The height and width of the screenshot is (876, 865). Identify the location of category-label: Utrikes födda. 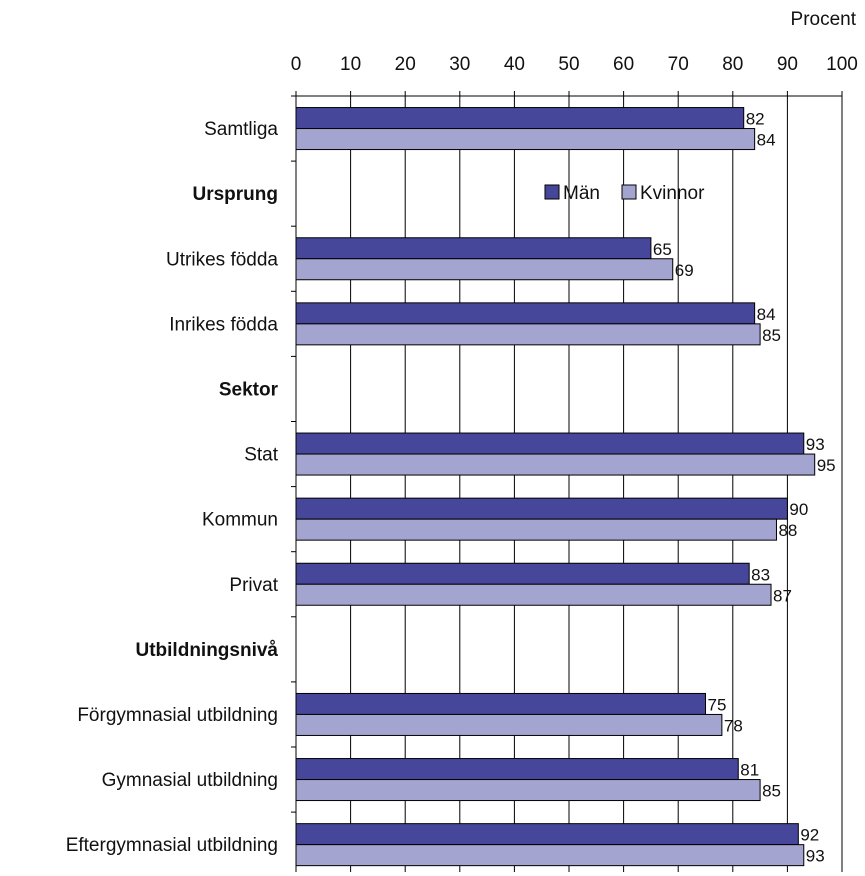
(222, 259).